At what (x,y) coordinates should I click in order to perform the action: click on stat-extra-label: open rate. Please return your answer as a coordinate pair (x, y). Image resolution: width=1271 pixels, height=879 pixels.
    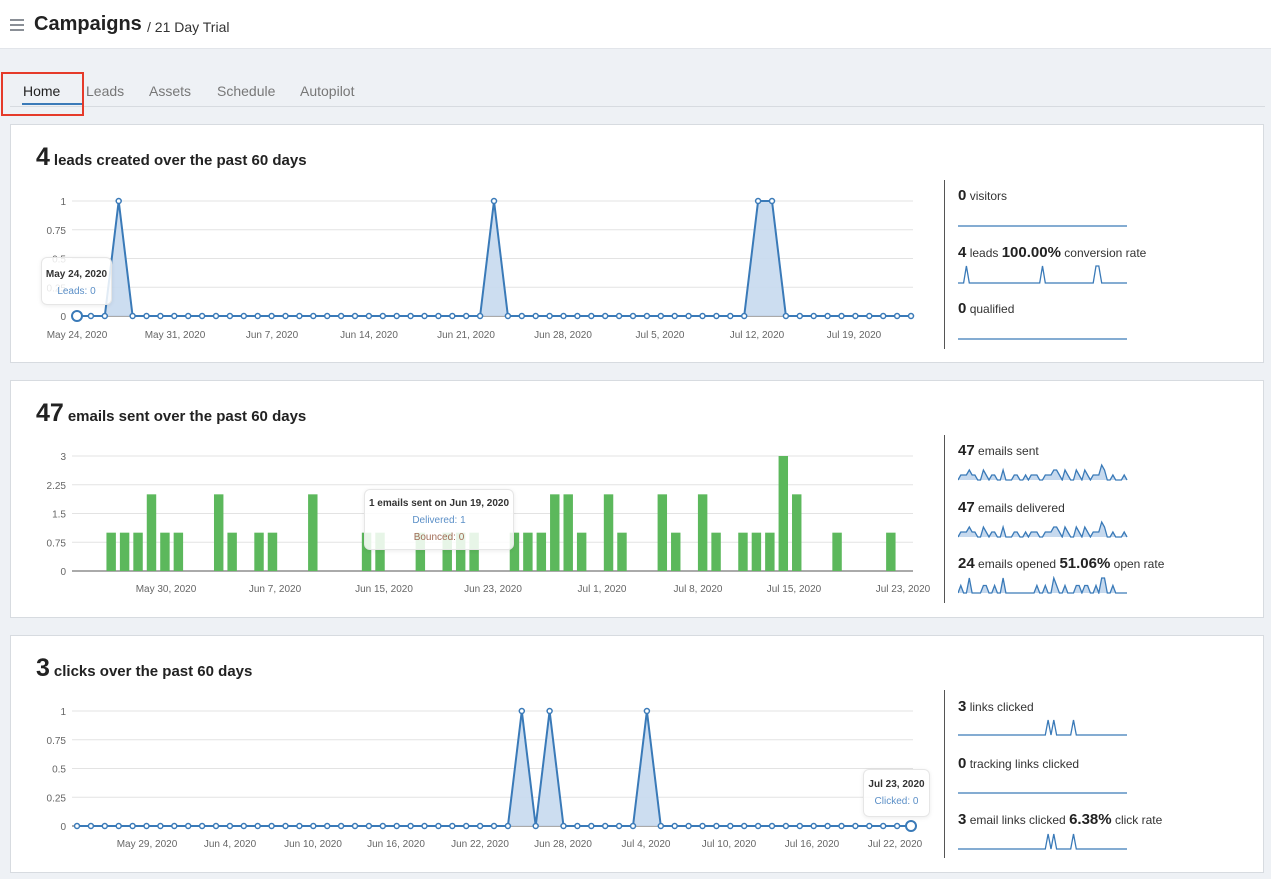
    Looking at the image, I should click on (1139, 564).